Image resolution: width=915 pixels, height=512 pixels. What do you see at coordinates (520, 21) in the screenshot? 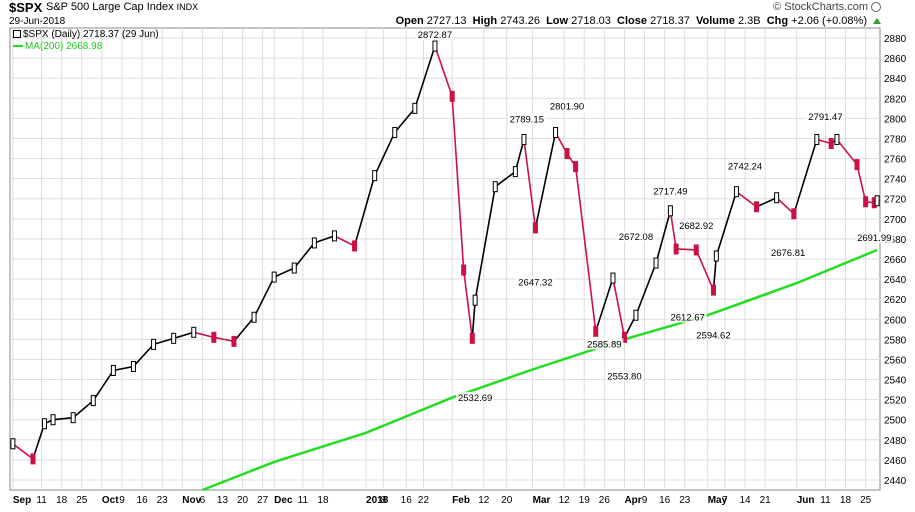
I see `high-value: 2743.26` at bounding box center [520, 21].